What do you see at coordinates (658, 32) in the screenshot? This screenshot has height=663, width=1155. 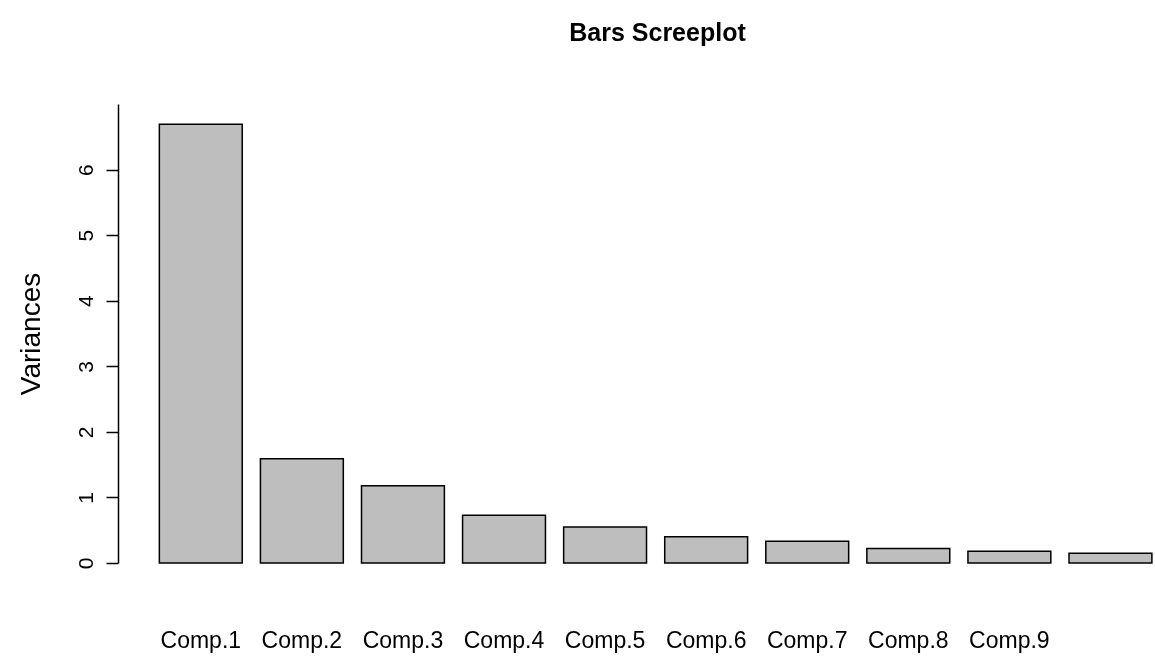 I see `chart-title: Bars Screeplot` at bounding box center [658, 32].